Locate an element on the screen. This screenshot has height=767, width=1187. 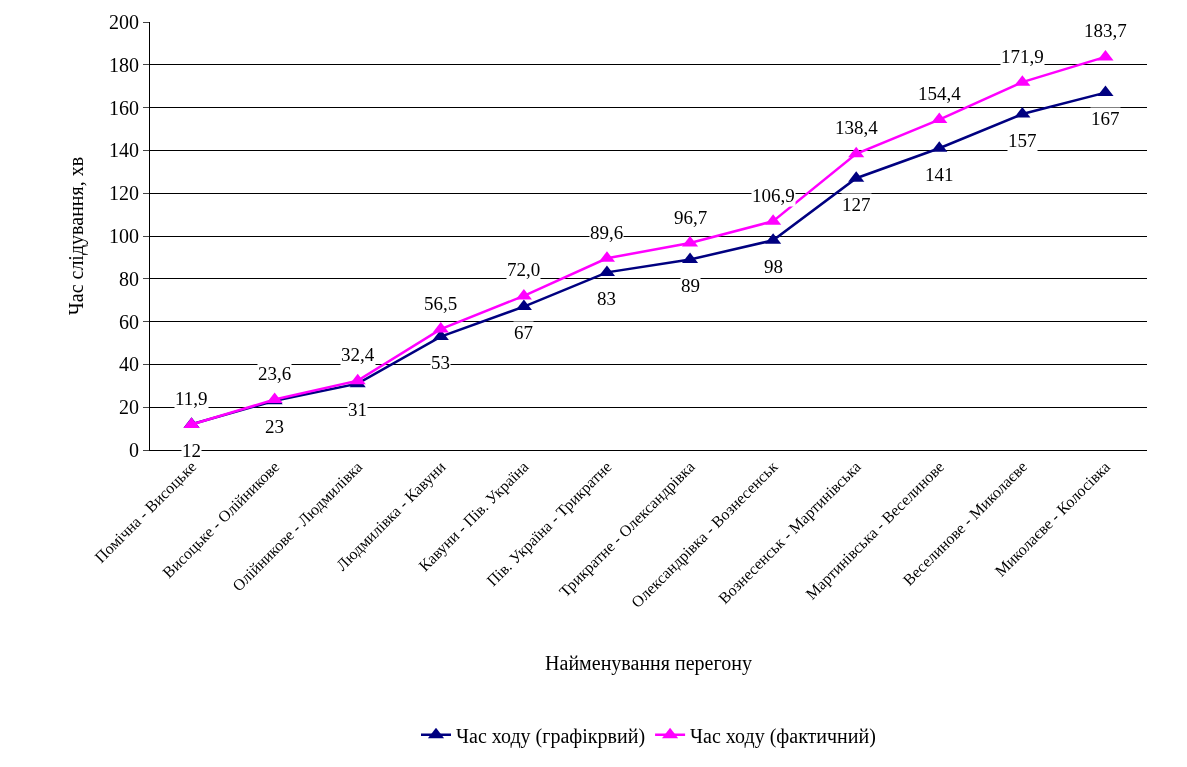
y-tick-label: 160 is located at coordinates (124, 107).